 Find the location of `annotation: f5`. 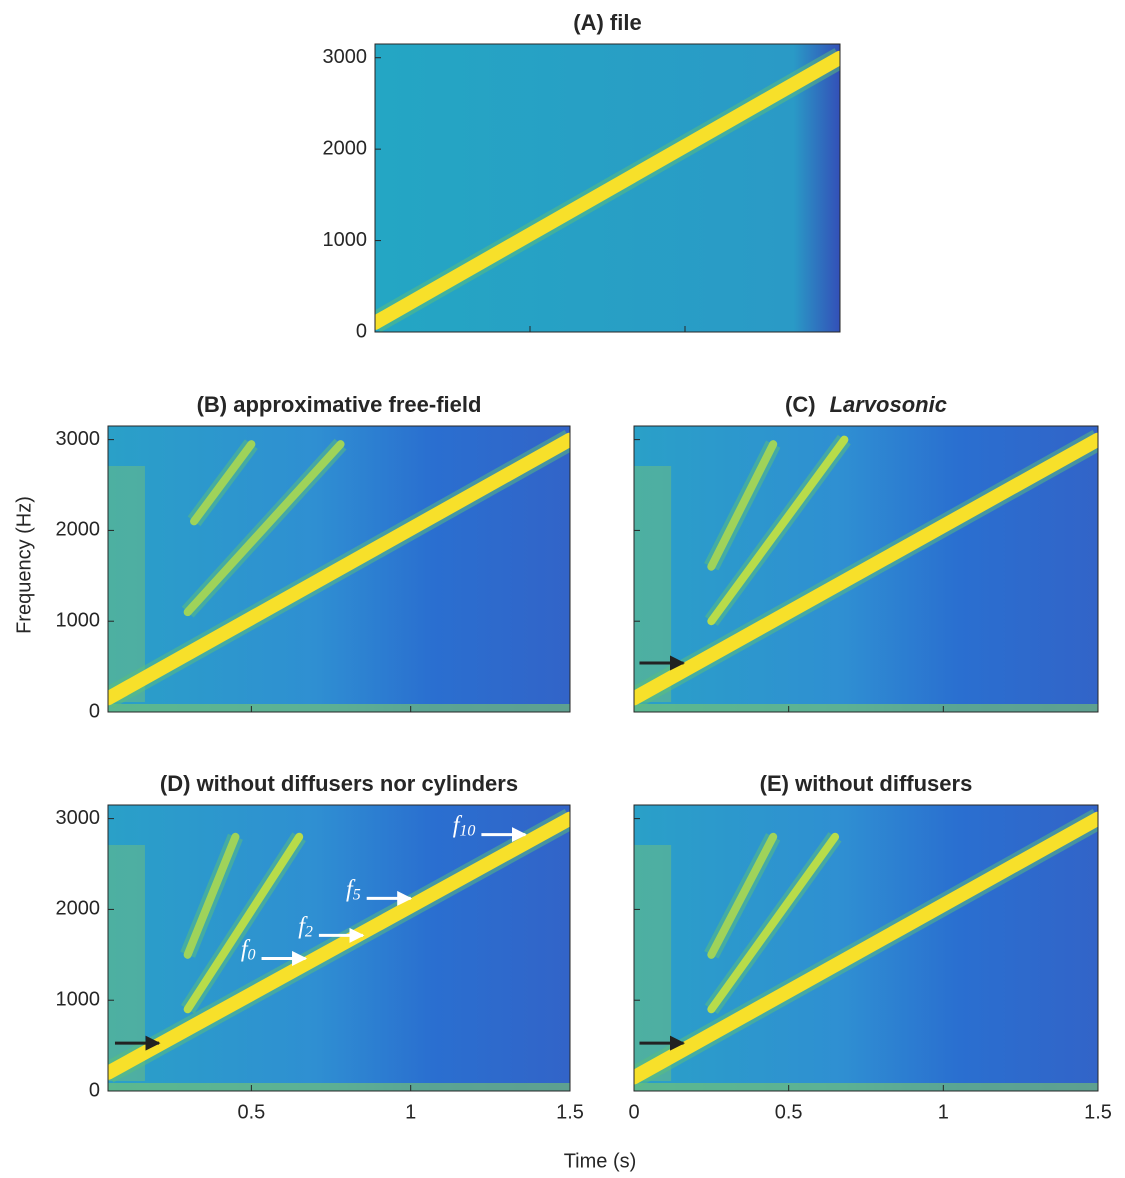

annotation: f5 is located at coordinates (353, 889).